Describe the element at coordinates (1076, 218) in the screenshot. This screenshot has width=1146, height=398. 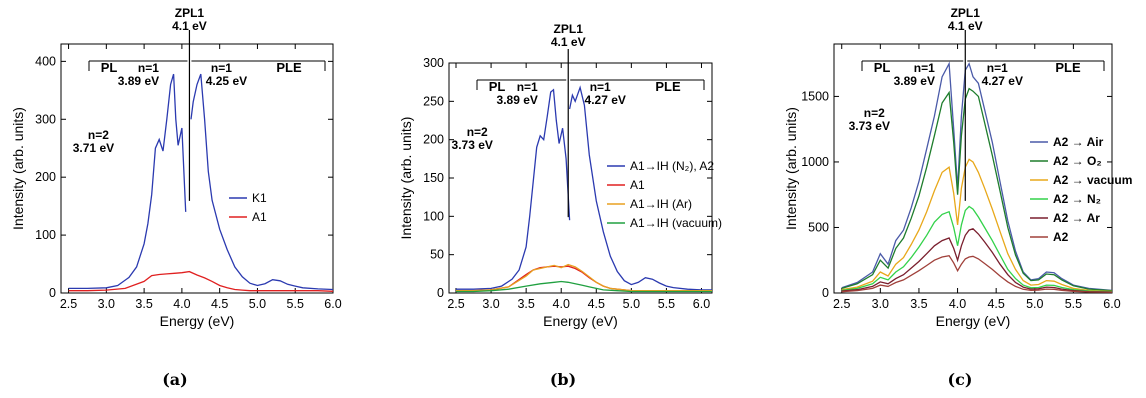
I see `legend-label-5: A2 → Ar` at that location.